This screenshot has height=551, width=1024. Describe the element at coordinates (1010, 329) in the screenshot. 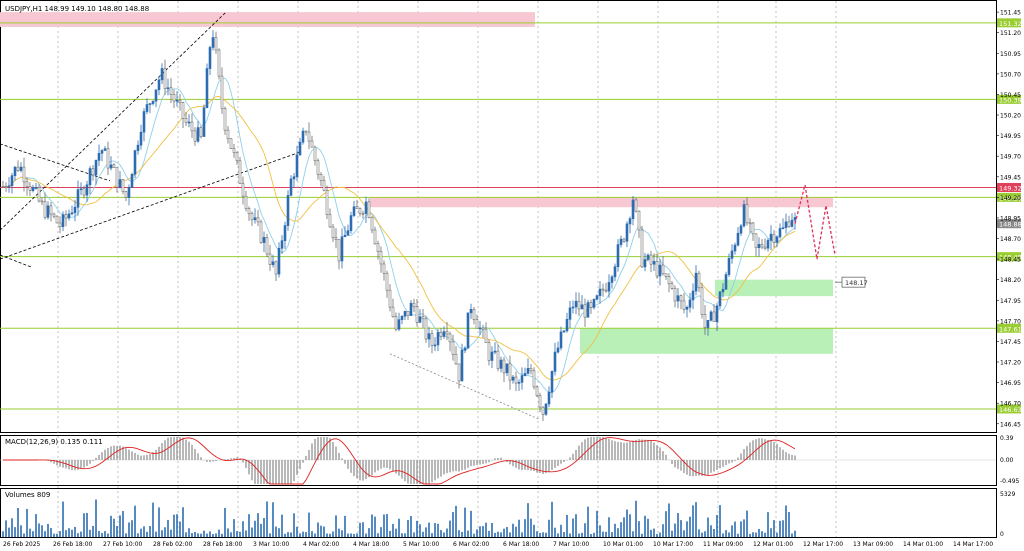

I see `level-tag-label: 147.61` at that location.